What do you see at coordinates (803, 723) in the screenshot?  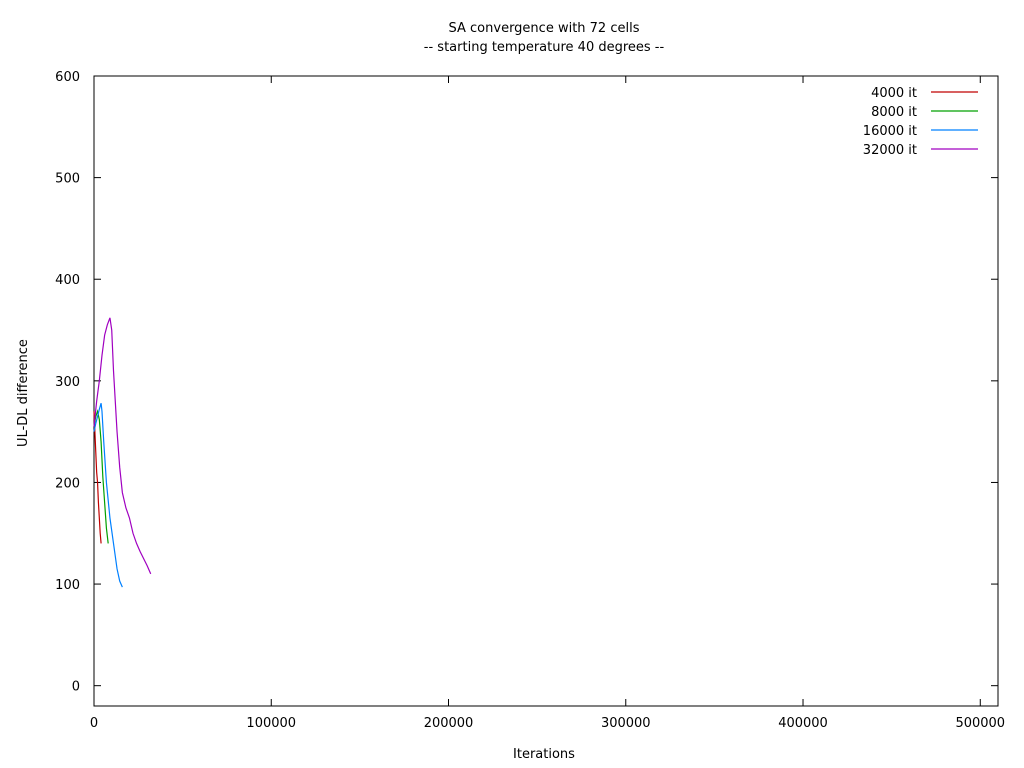 I see `x-tick-label: 400000` at bounding box center [803, 723].